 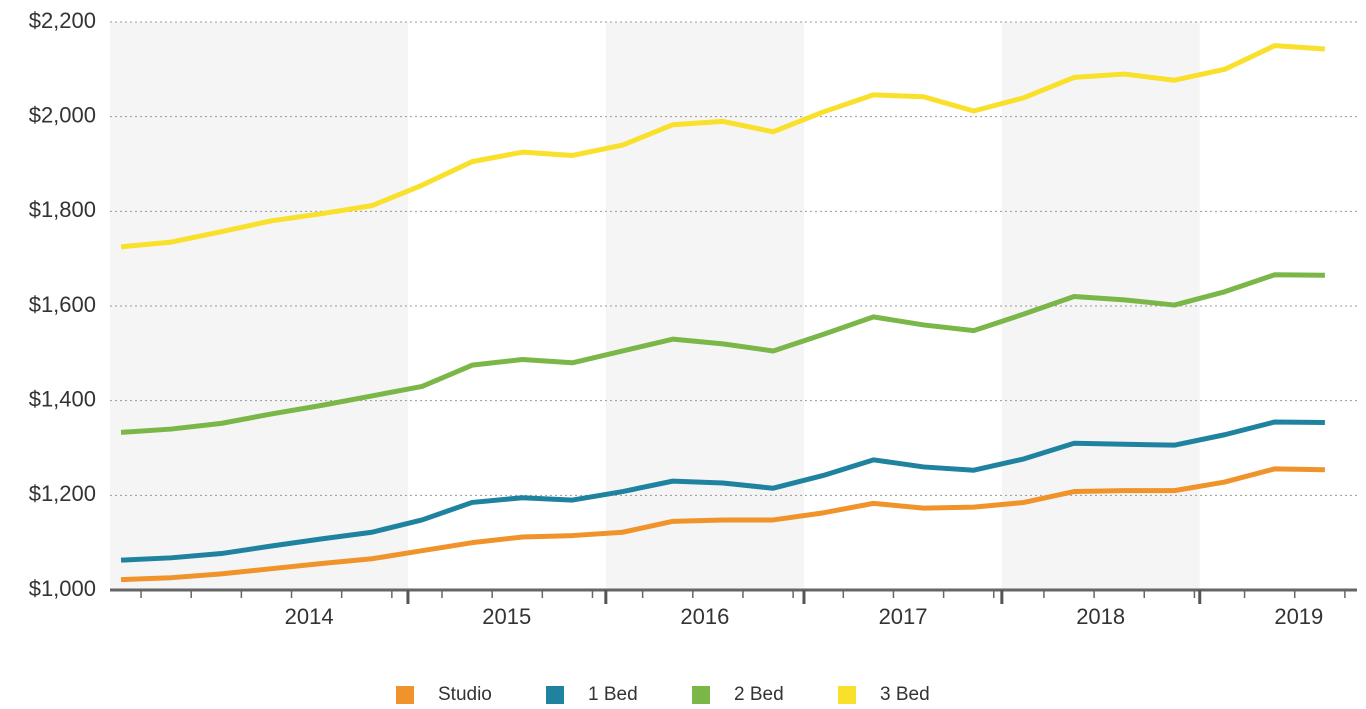 What do you see at coordinates (62, 588) in the screenshot?
I see `y-tick-label: $1,000` at bounding box center [62, 588].